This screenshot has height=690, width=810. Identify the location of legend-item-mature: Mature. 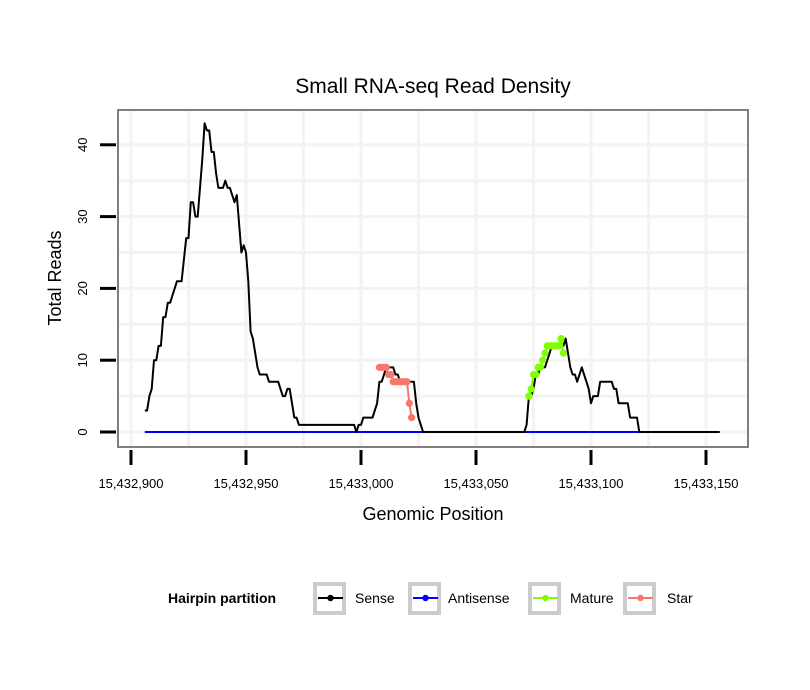
(571, 598).